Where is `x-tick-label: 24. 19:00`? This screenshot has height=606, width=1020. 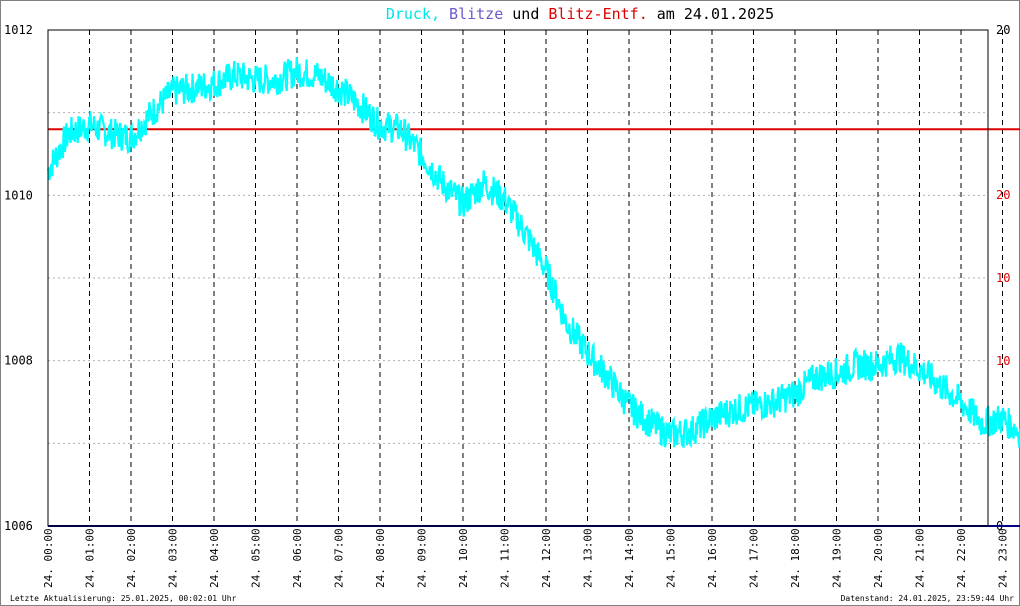
x-tick-label: 24. 19:00 is located at coordinates (837, 558).